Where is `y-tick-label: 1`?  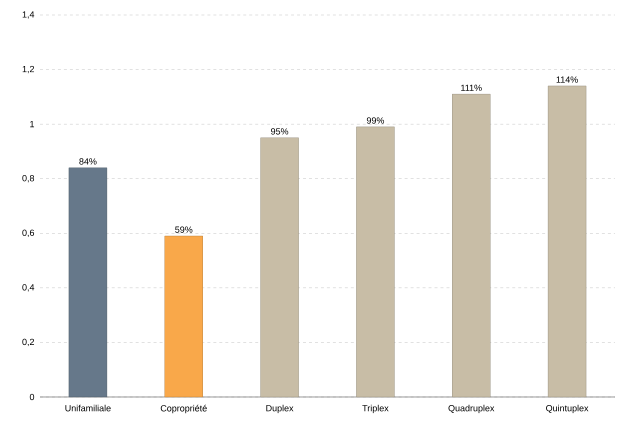 y-tick-label: 1 is located at coordinates (32, 124).